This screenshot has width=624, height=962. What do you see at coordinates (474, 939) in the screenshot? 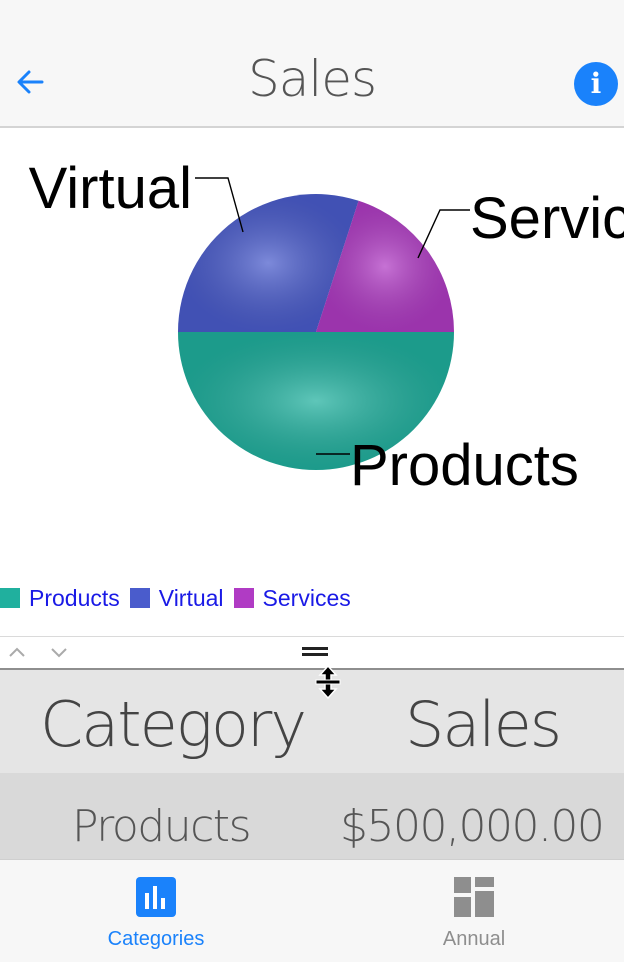
I see `tab-label-annual: Annual` at bounding box center [474, 939].